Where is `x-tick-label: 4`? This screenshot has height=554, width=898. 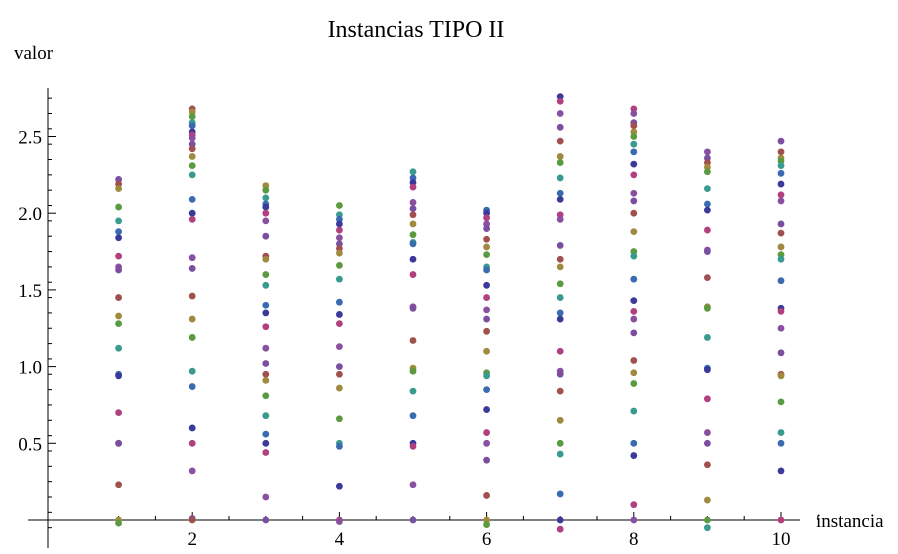 x-tick-label: 4 is located at coordinates (340, 539).